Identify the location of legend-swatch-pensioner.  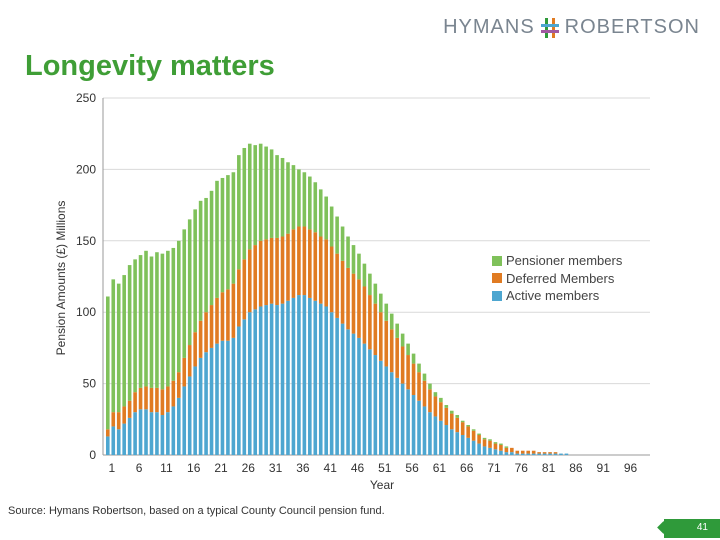
(497, 260).